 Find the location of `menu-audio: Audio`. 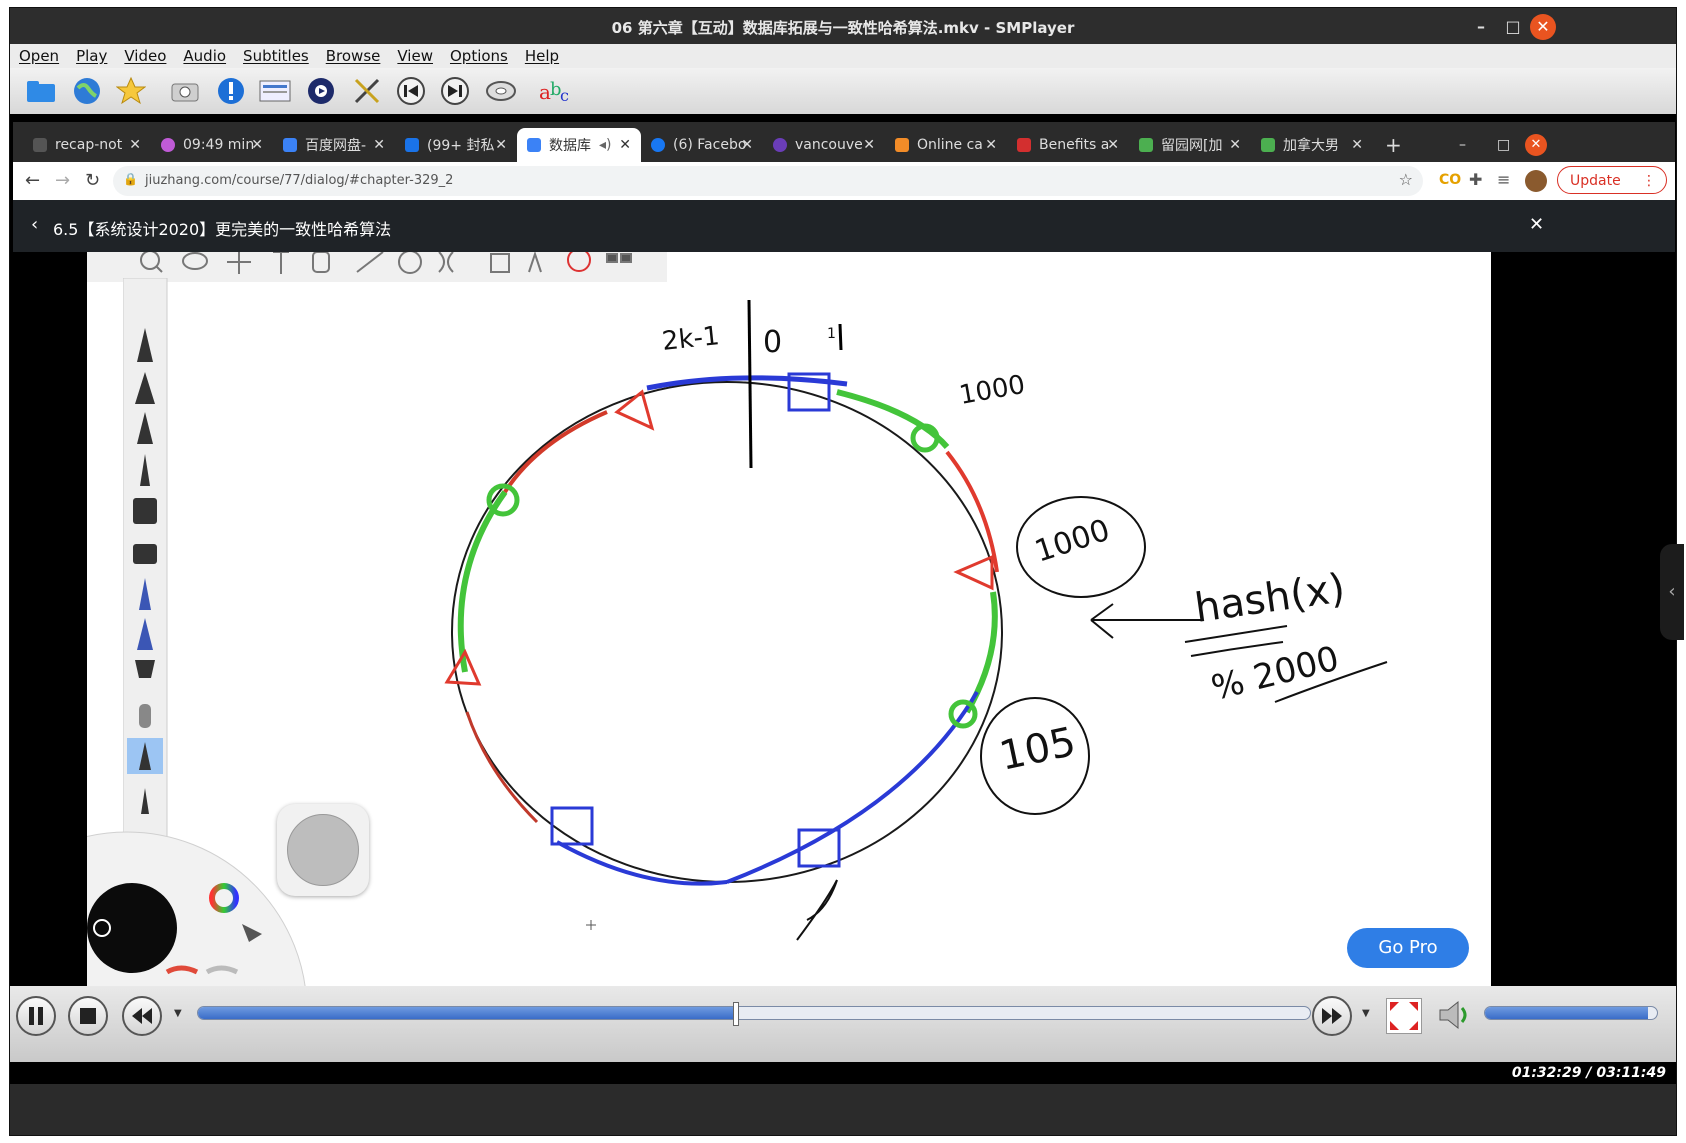

menu-audio: Audio is located at coordinates (205, 56).